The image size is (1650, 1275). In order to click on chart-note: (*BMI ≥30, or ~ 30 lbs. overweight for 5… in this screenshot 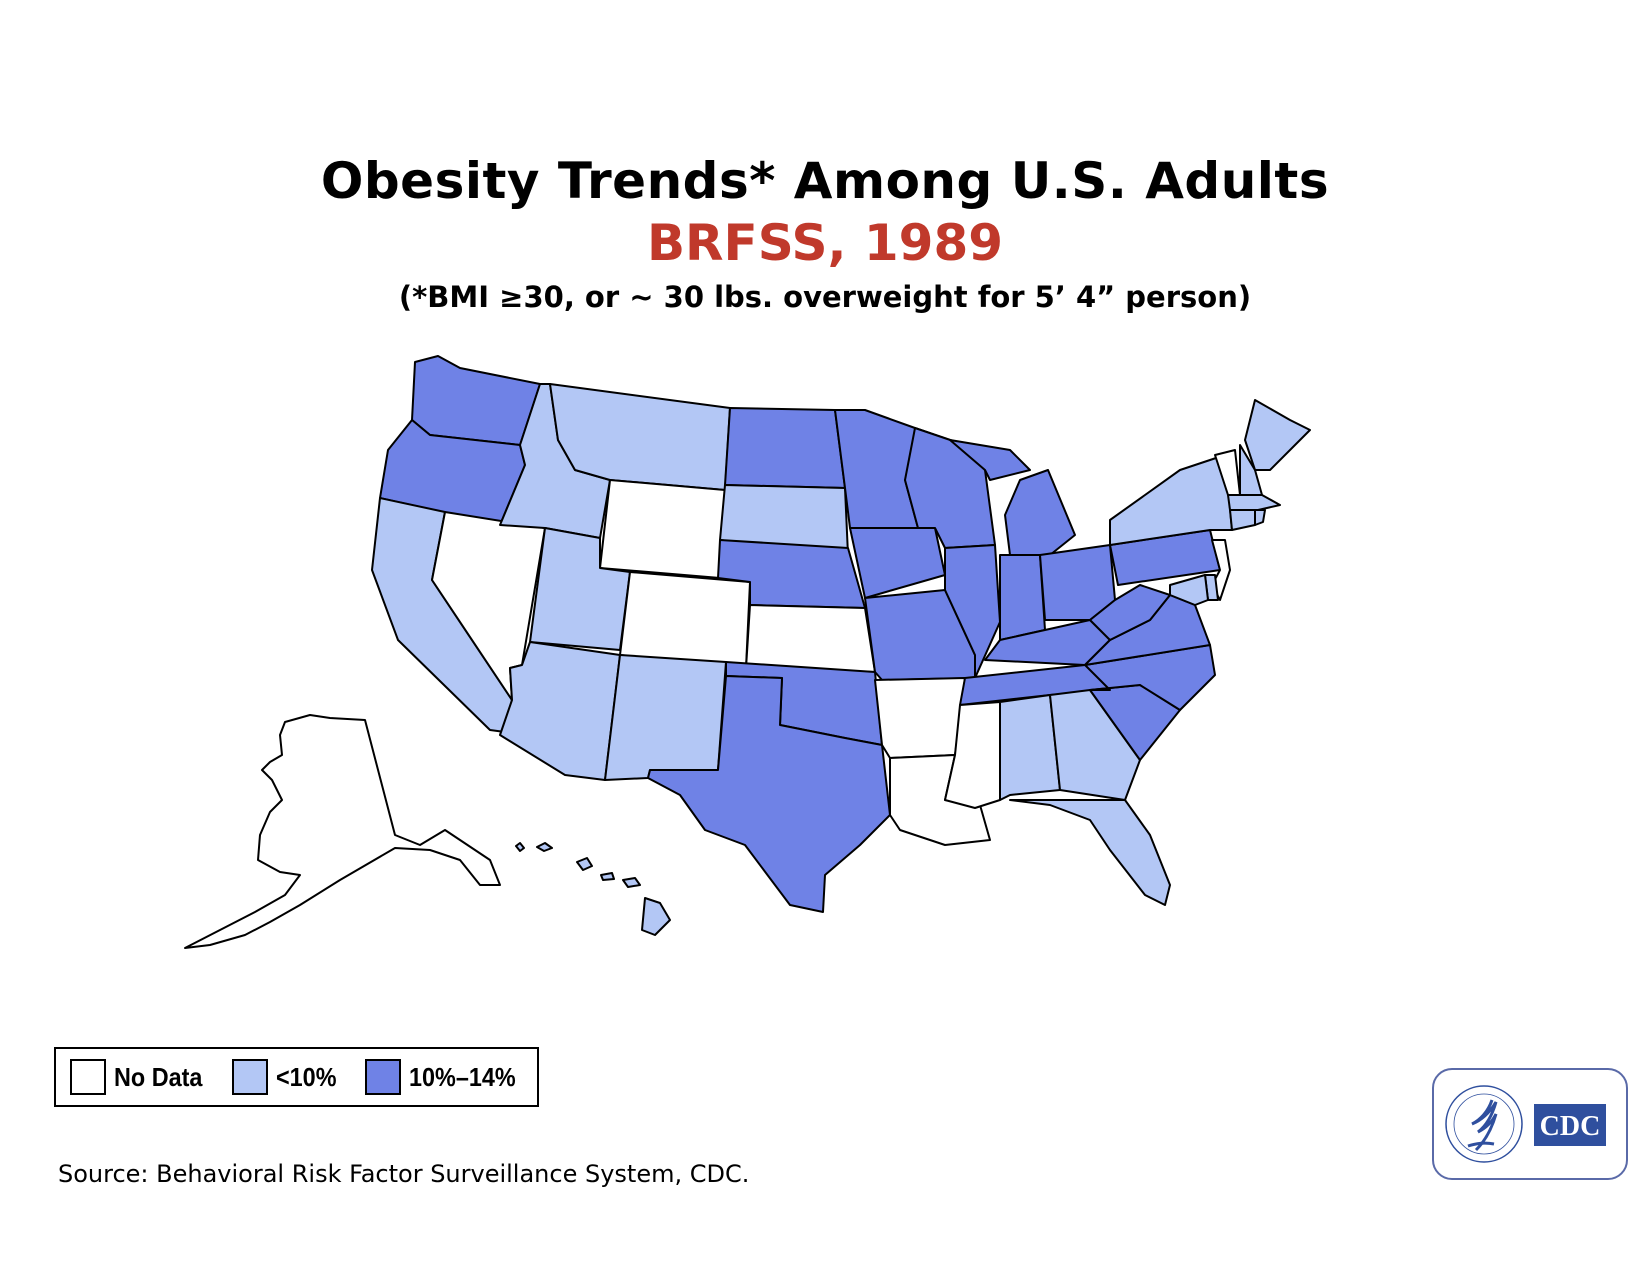, I will do `click(825, 297)`.